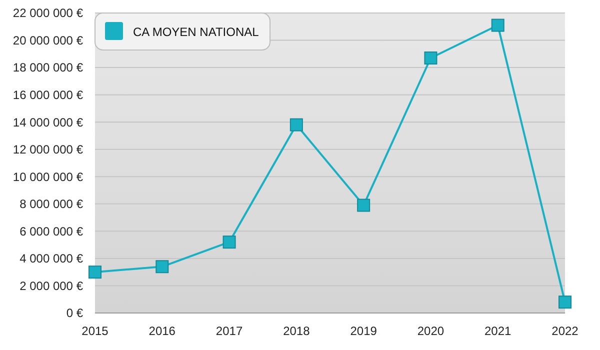 The image size is (600, 350). Describe the element at coordinates (95, 331) in the screenshot. I see `x-tick-label: 2015` at that location.